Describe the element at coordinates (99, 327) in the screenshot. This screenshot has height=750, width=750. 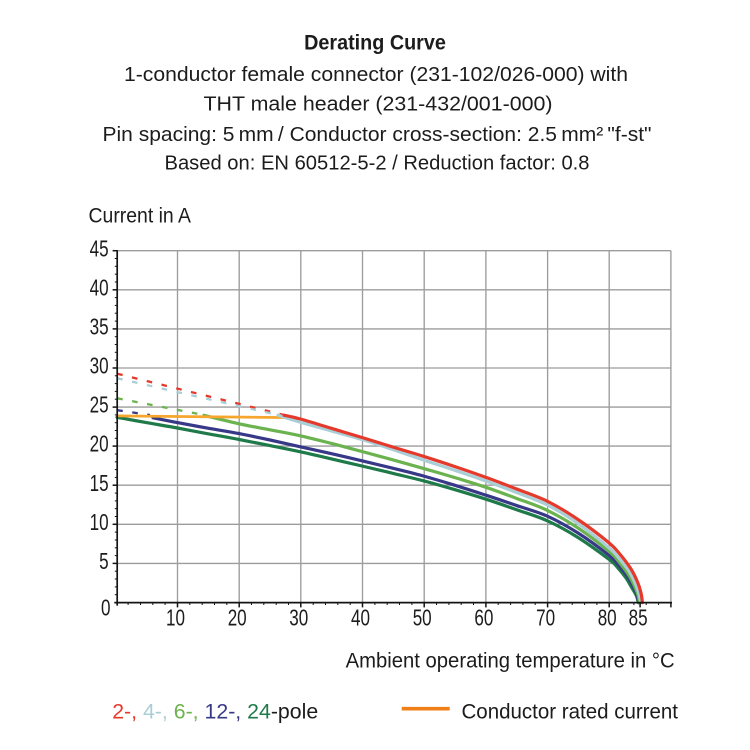
I see `svg-text: 35` at that location.